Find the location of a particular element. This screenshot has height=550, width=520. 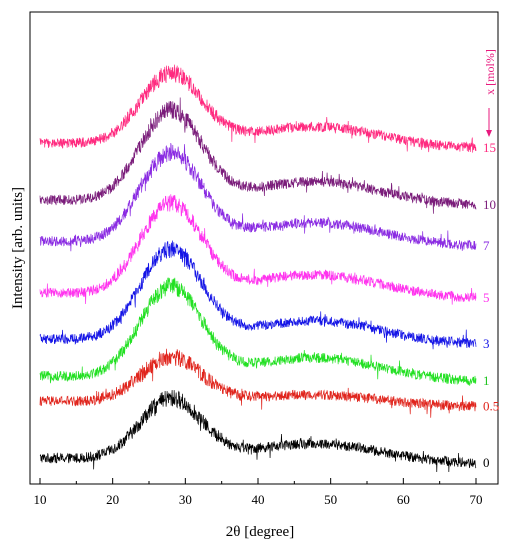

x-axis-ticks: 10 20 30 40 50 60 70 is located at coordinates (258, 492).